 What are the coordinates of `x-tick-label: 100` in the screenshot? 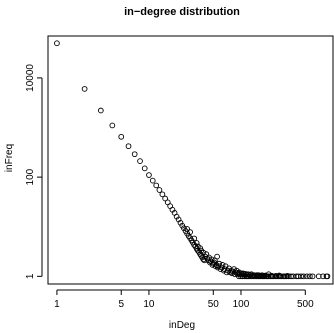 It's located at (241, 304).